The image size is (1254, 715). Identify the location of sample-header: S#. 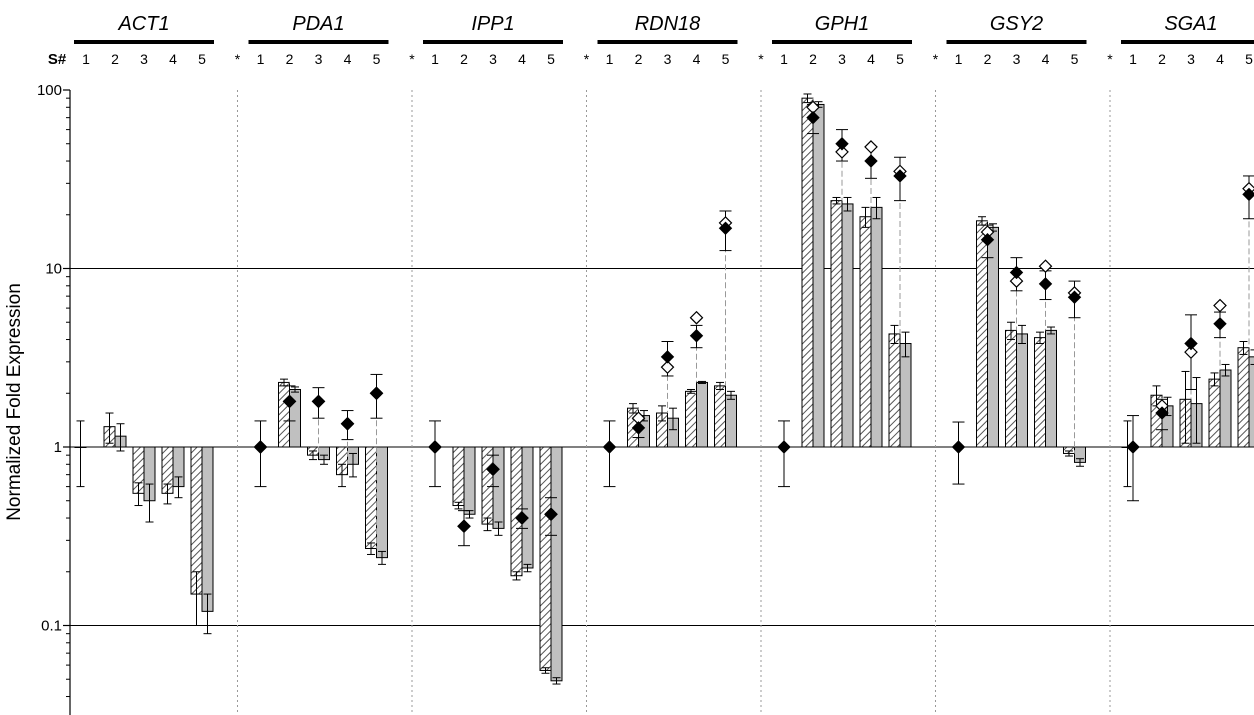
(57, 59).